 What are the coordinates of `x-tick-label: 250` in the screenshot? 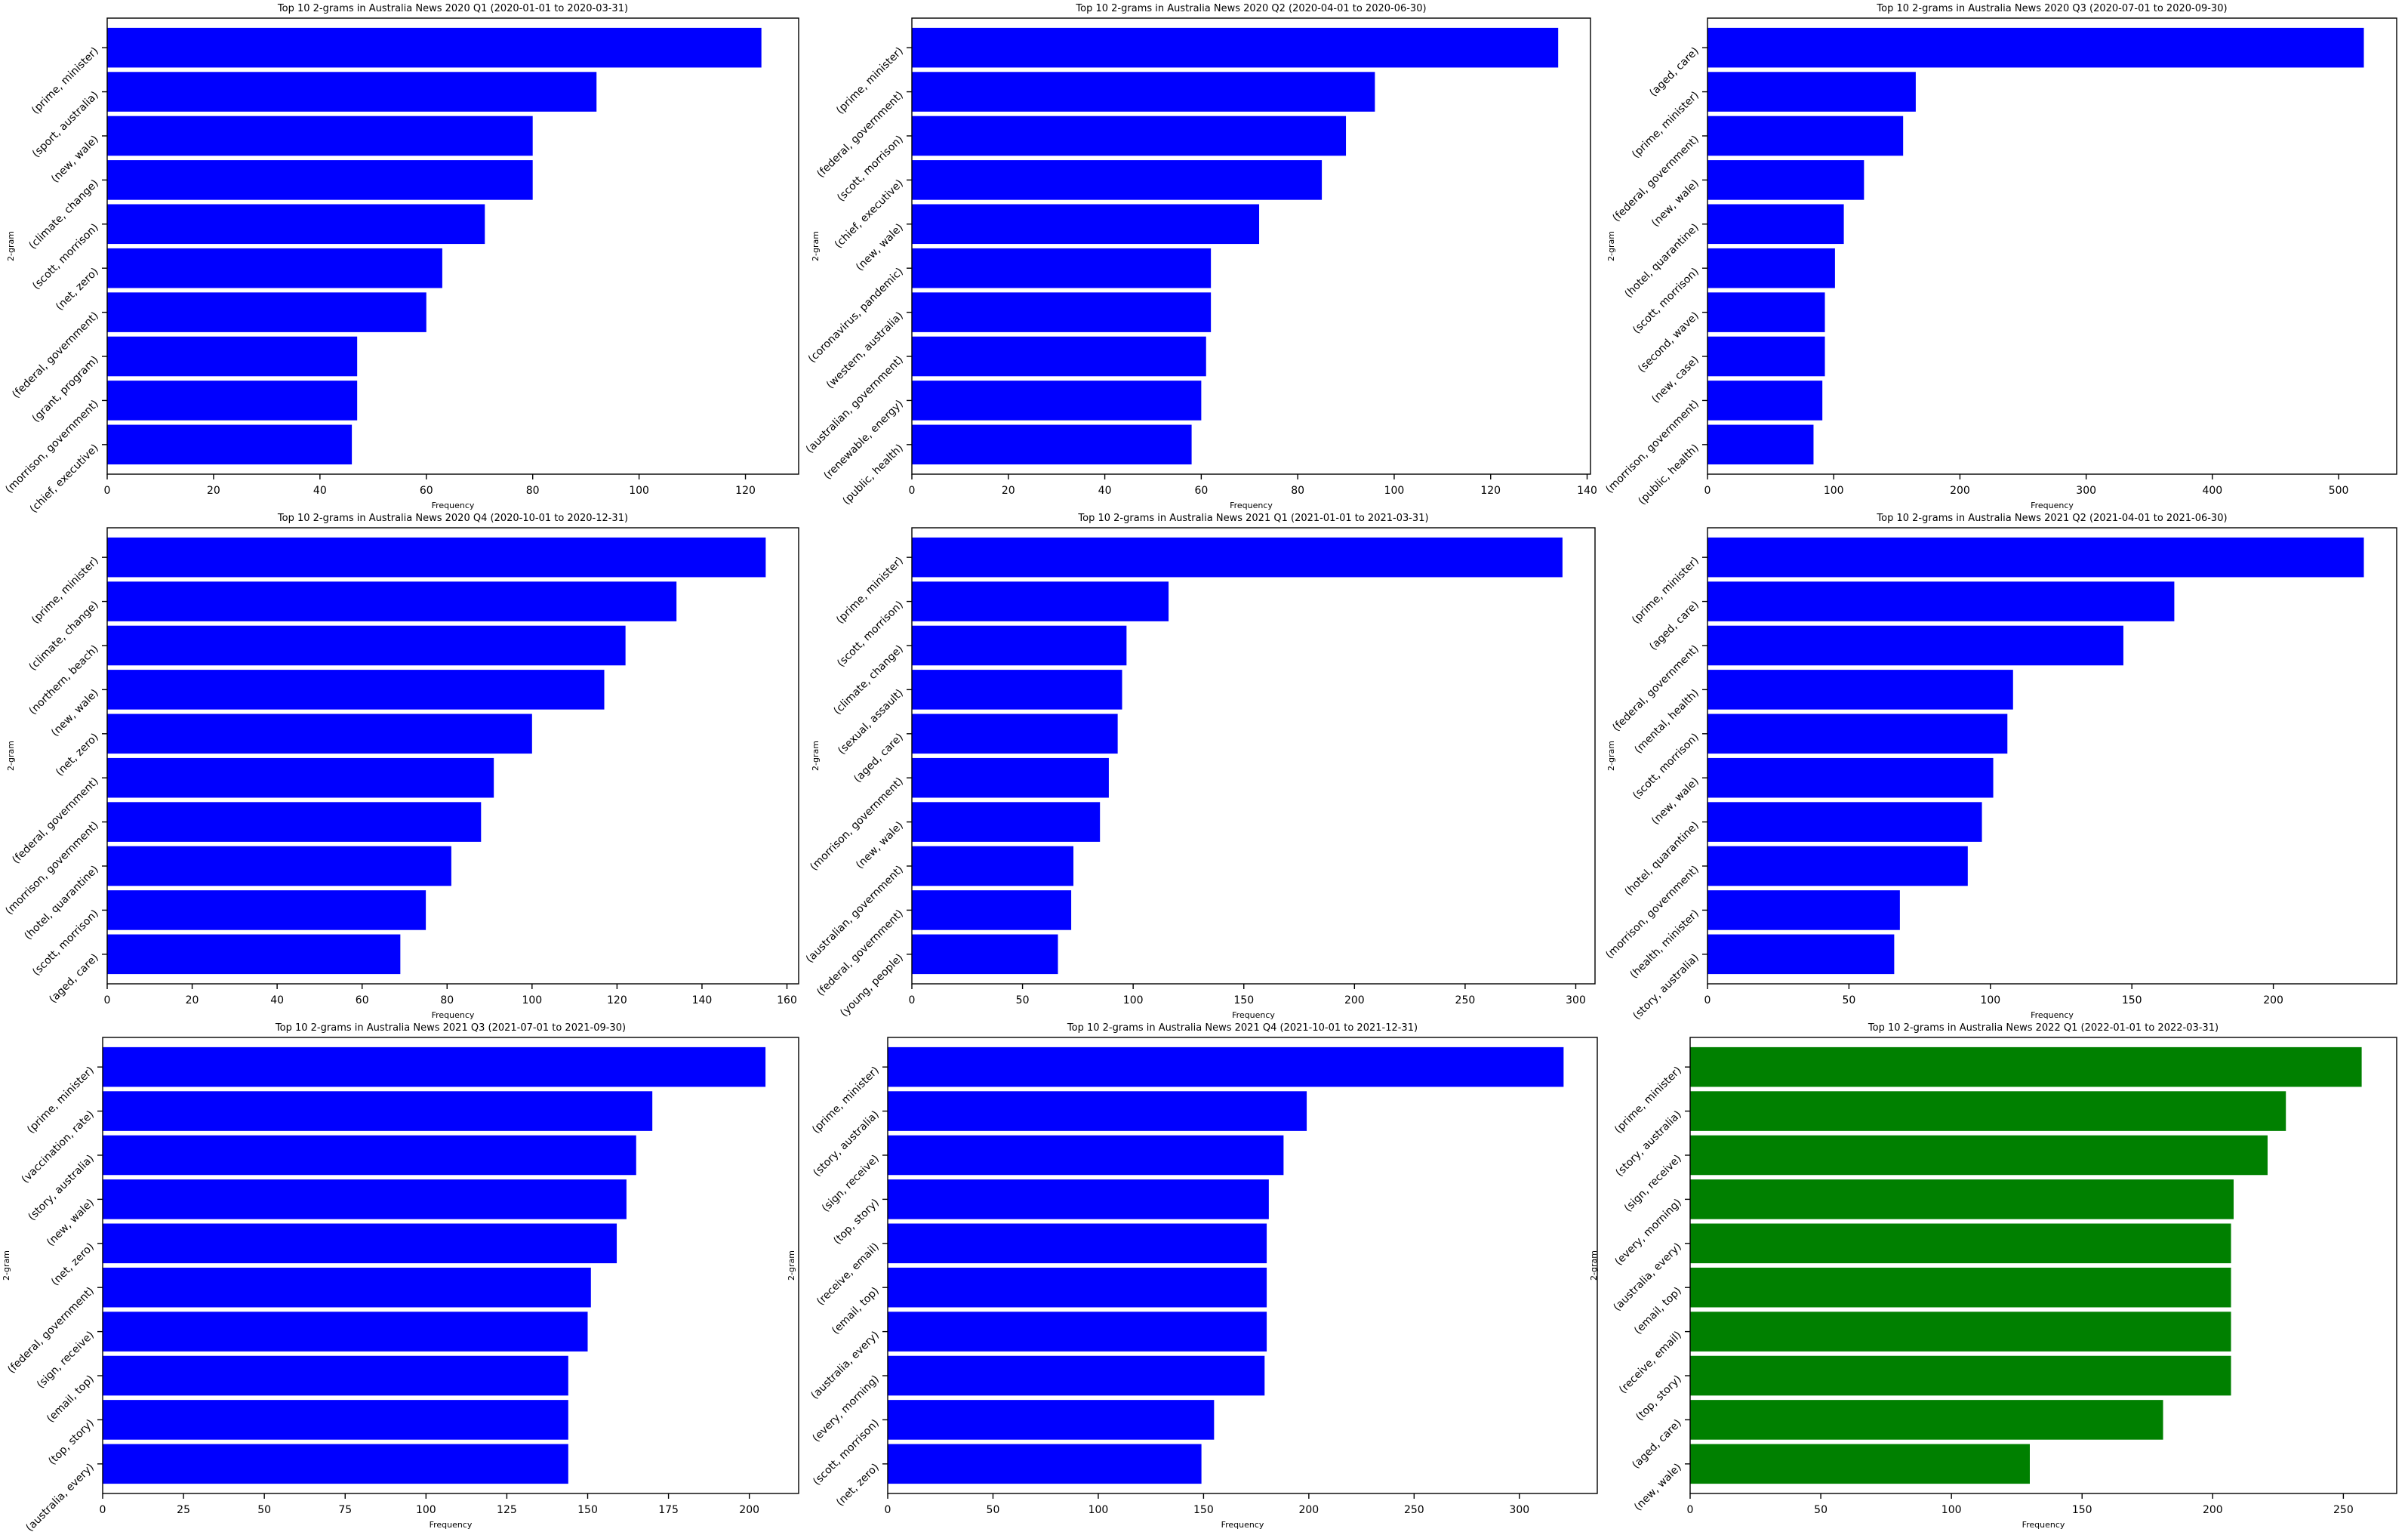 It's located at (1414, 1510).